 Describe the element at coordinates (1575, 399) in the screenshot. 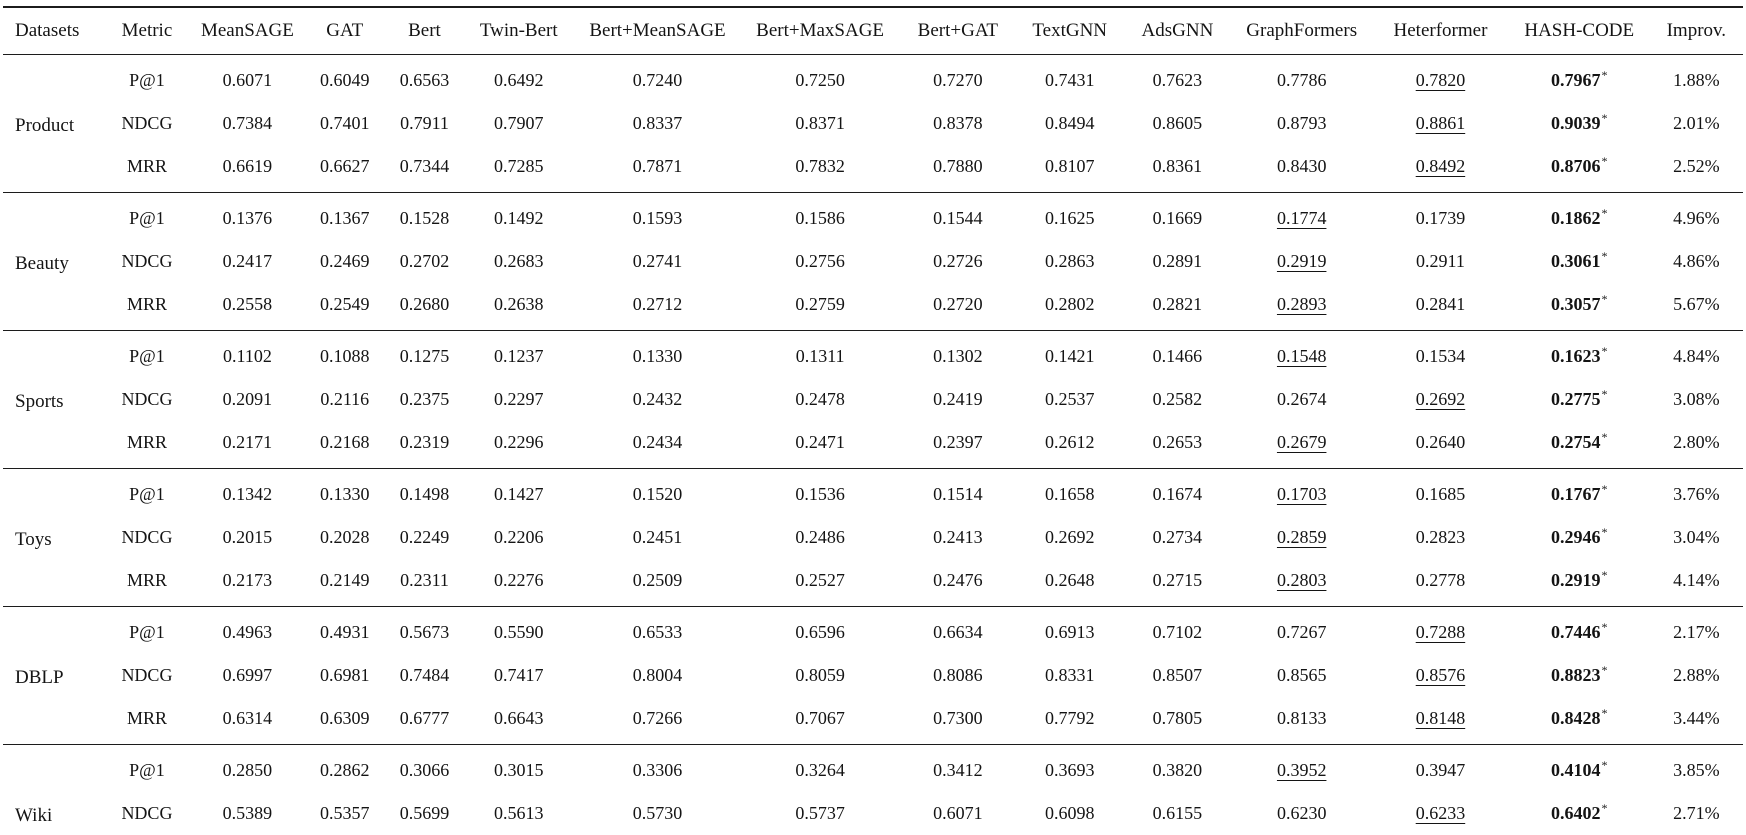

I see `best-value: 0.2775` at that location.